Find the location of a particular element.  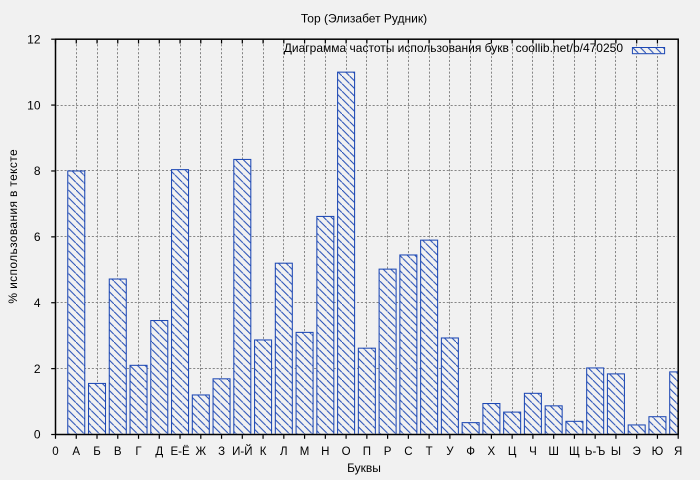

svg-text: Ж is located at coordinates (200, 452).